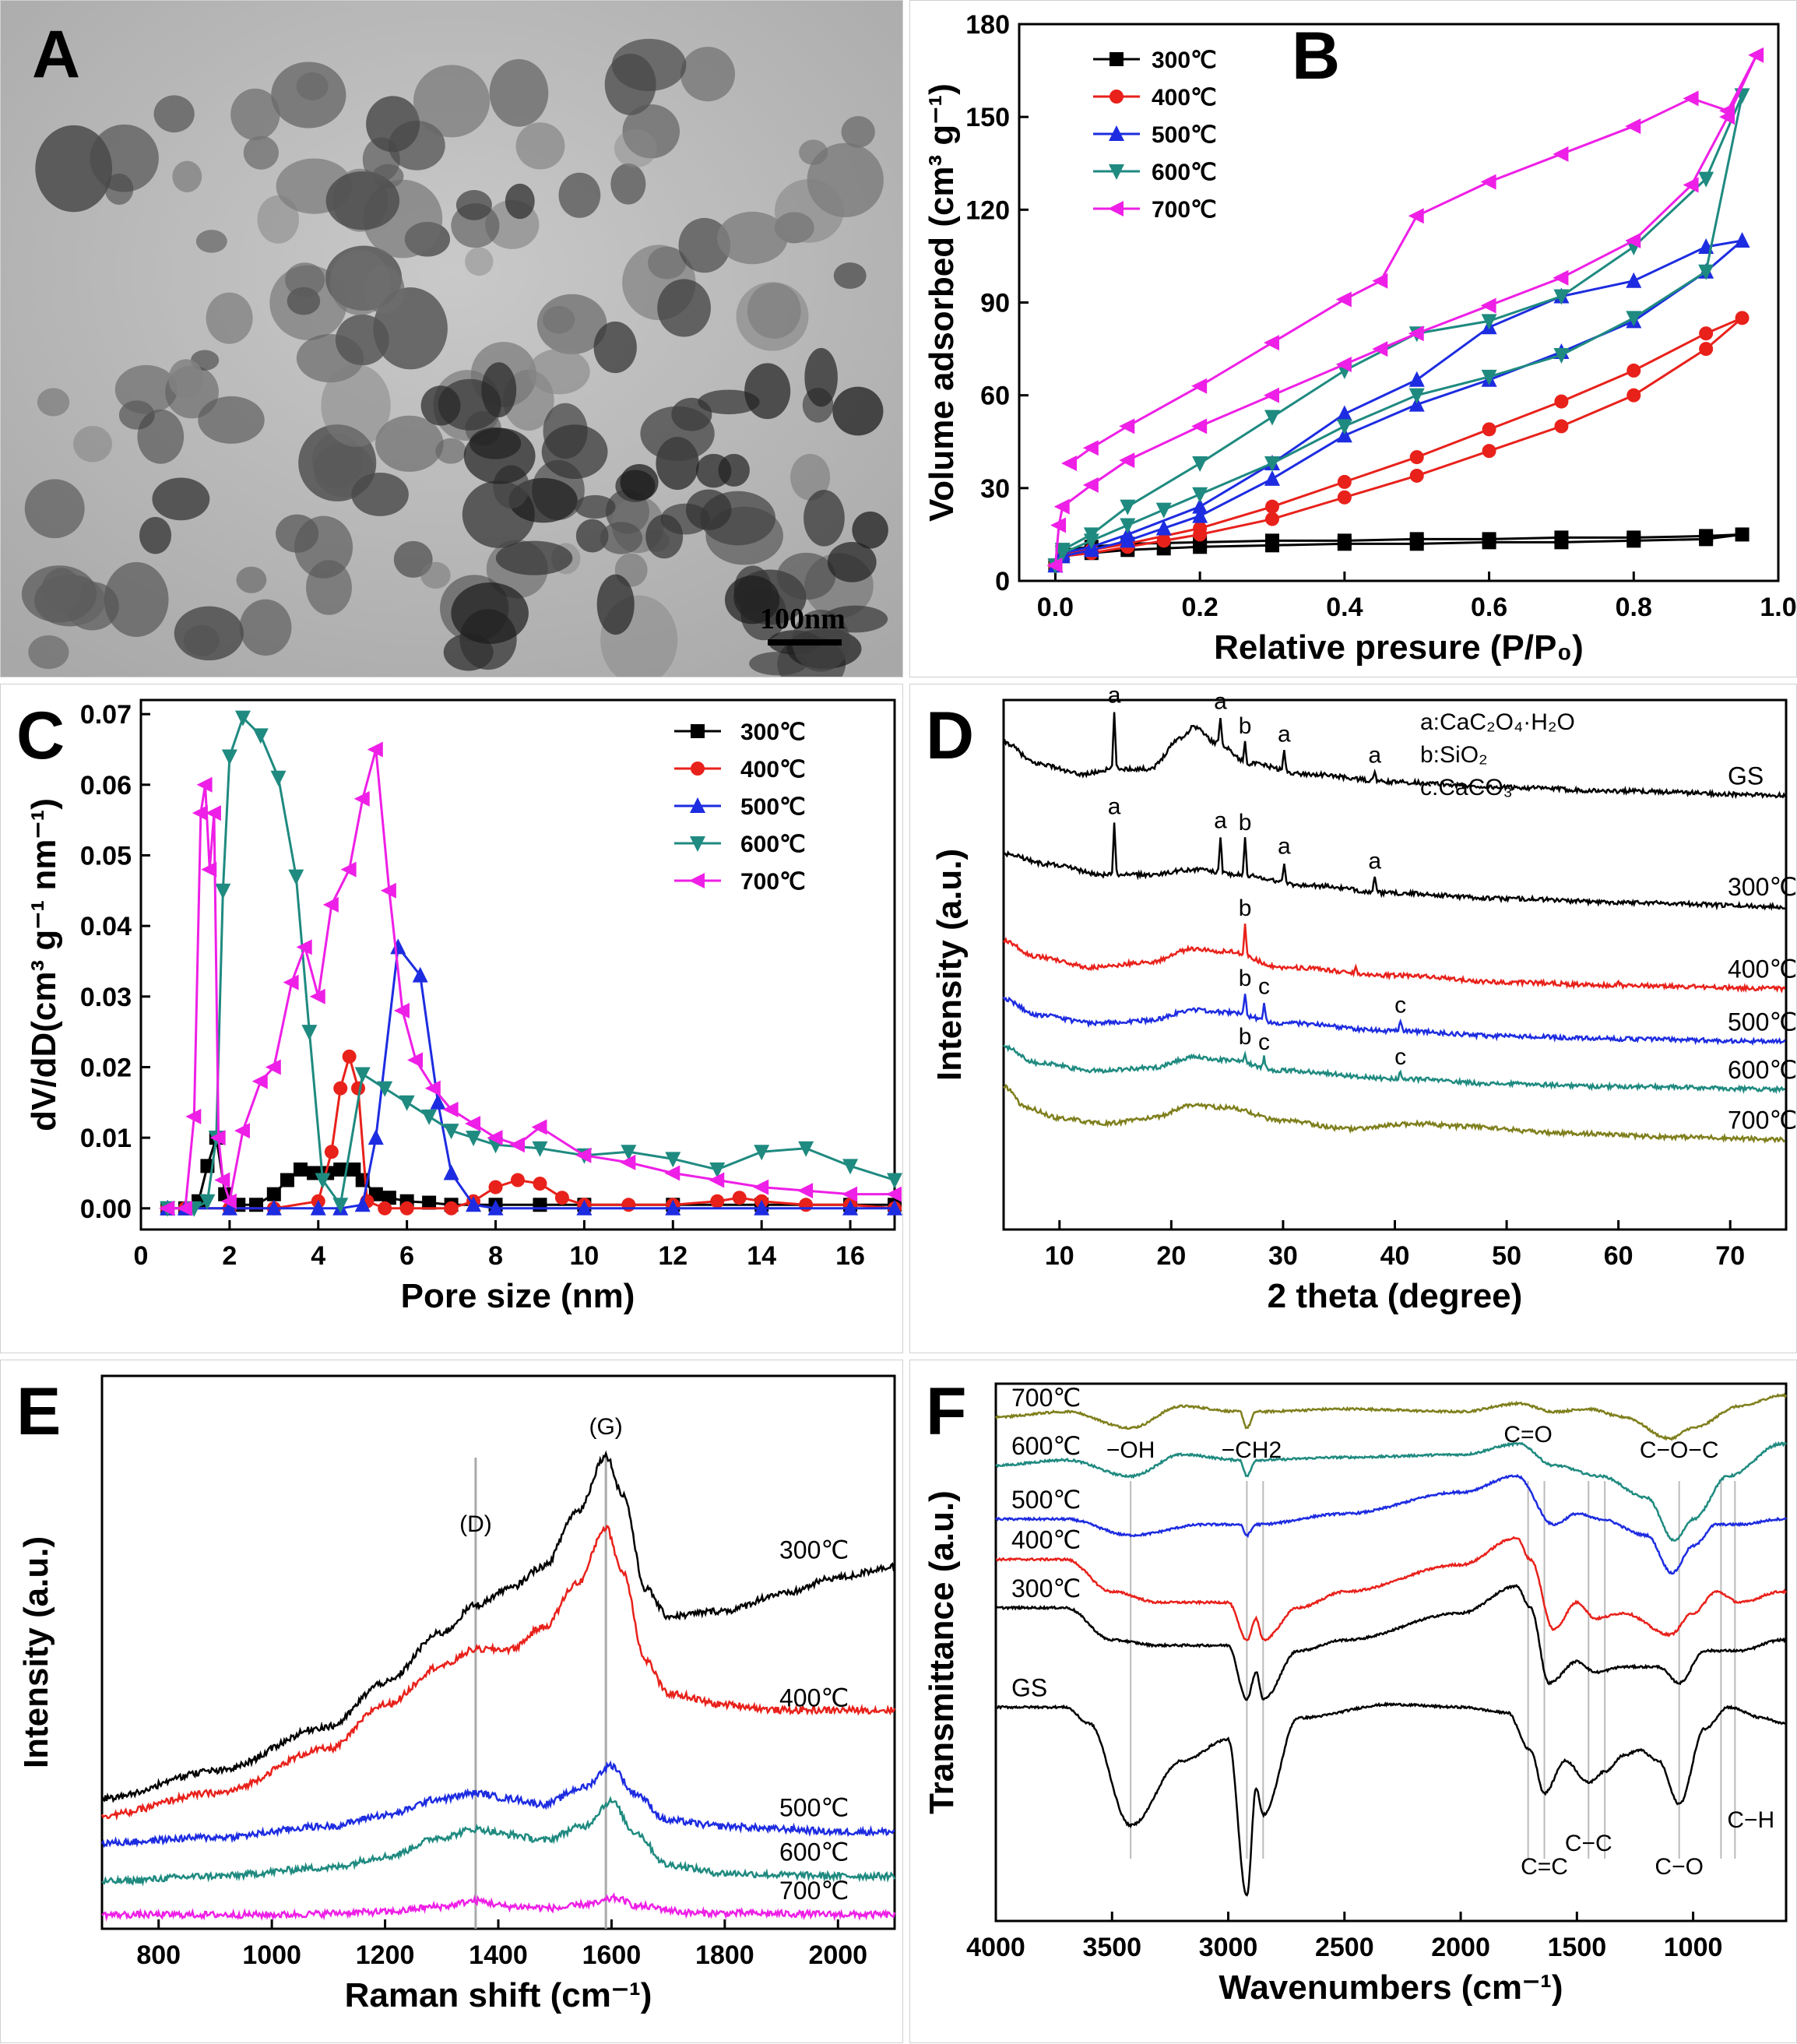 This screenshot has width=1797, height=2044. Describe the element at coordinates (1399, 442) in the screenshot. I see `series-400℃` at that location.